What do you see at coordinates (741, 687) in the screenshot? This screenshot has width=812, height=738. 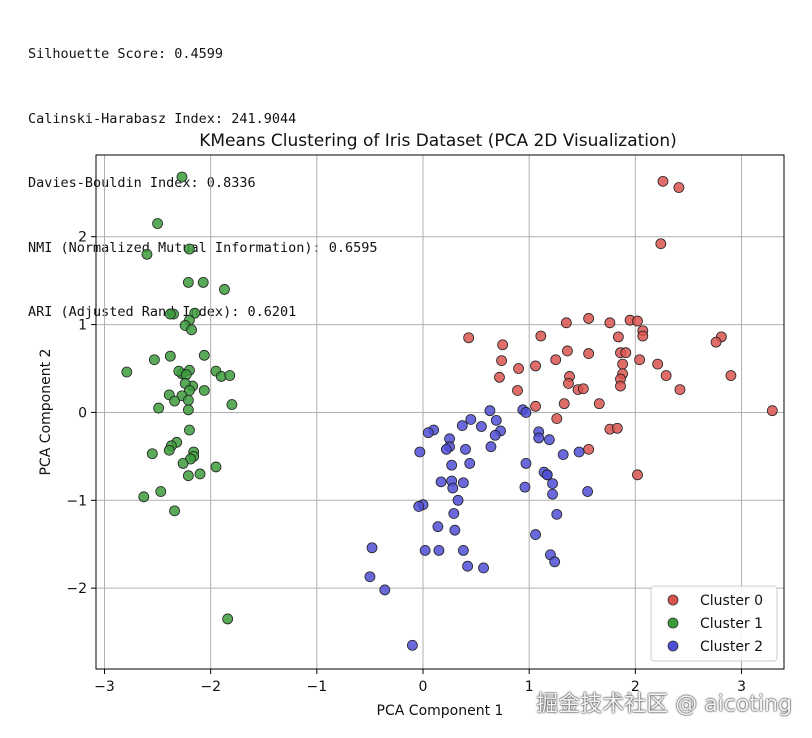 I see `x-tick-label: 3` at bounding box center [741, 687].